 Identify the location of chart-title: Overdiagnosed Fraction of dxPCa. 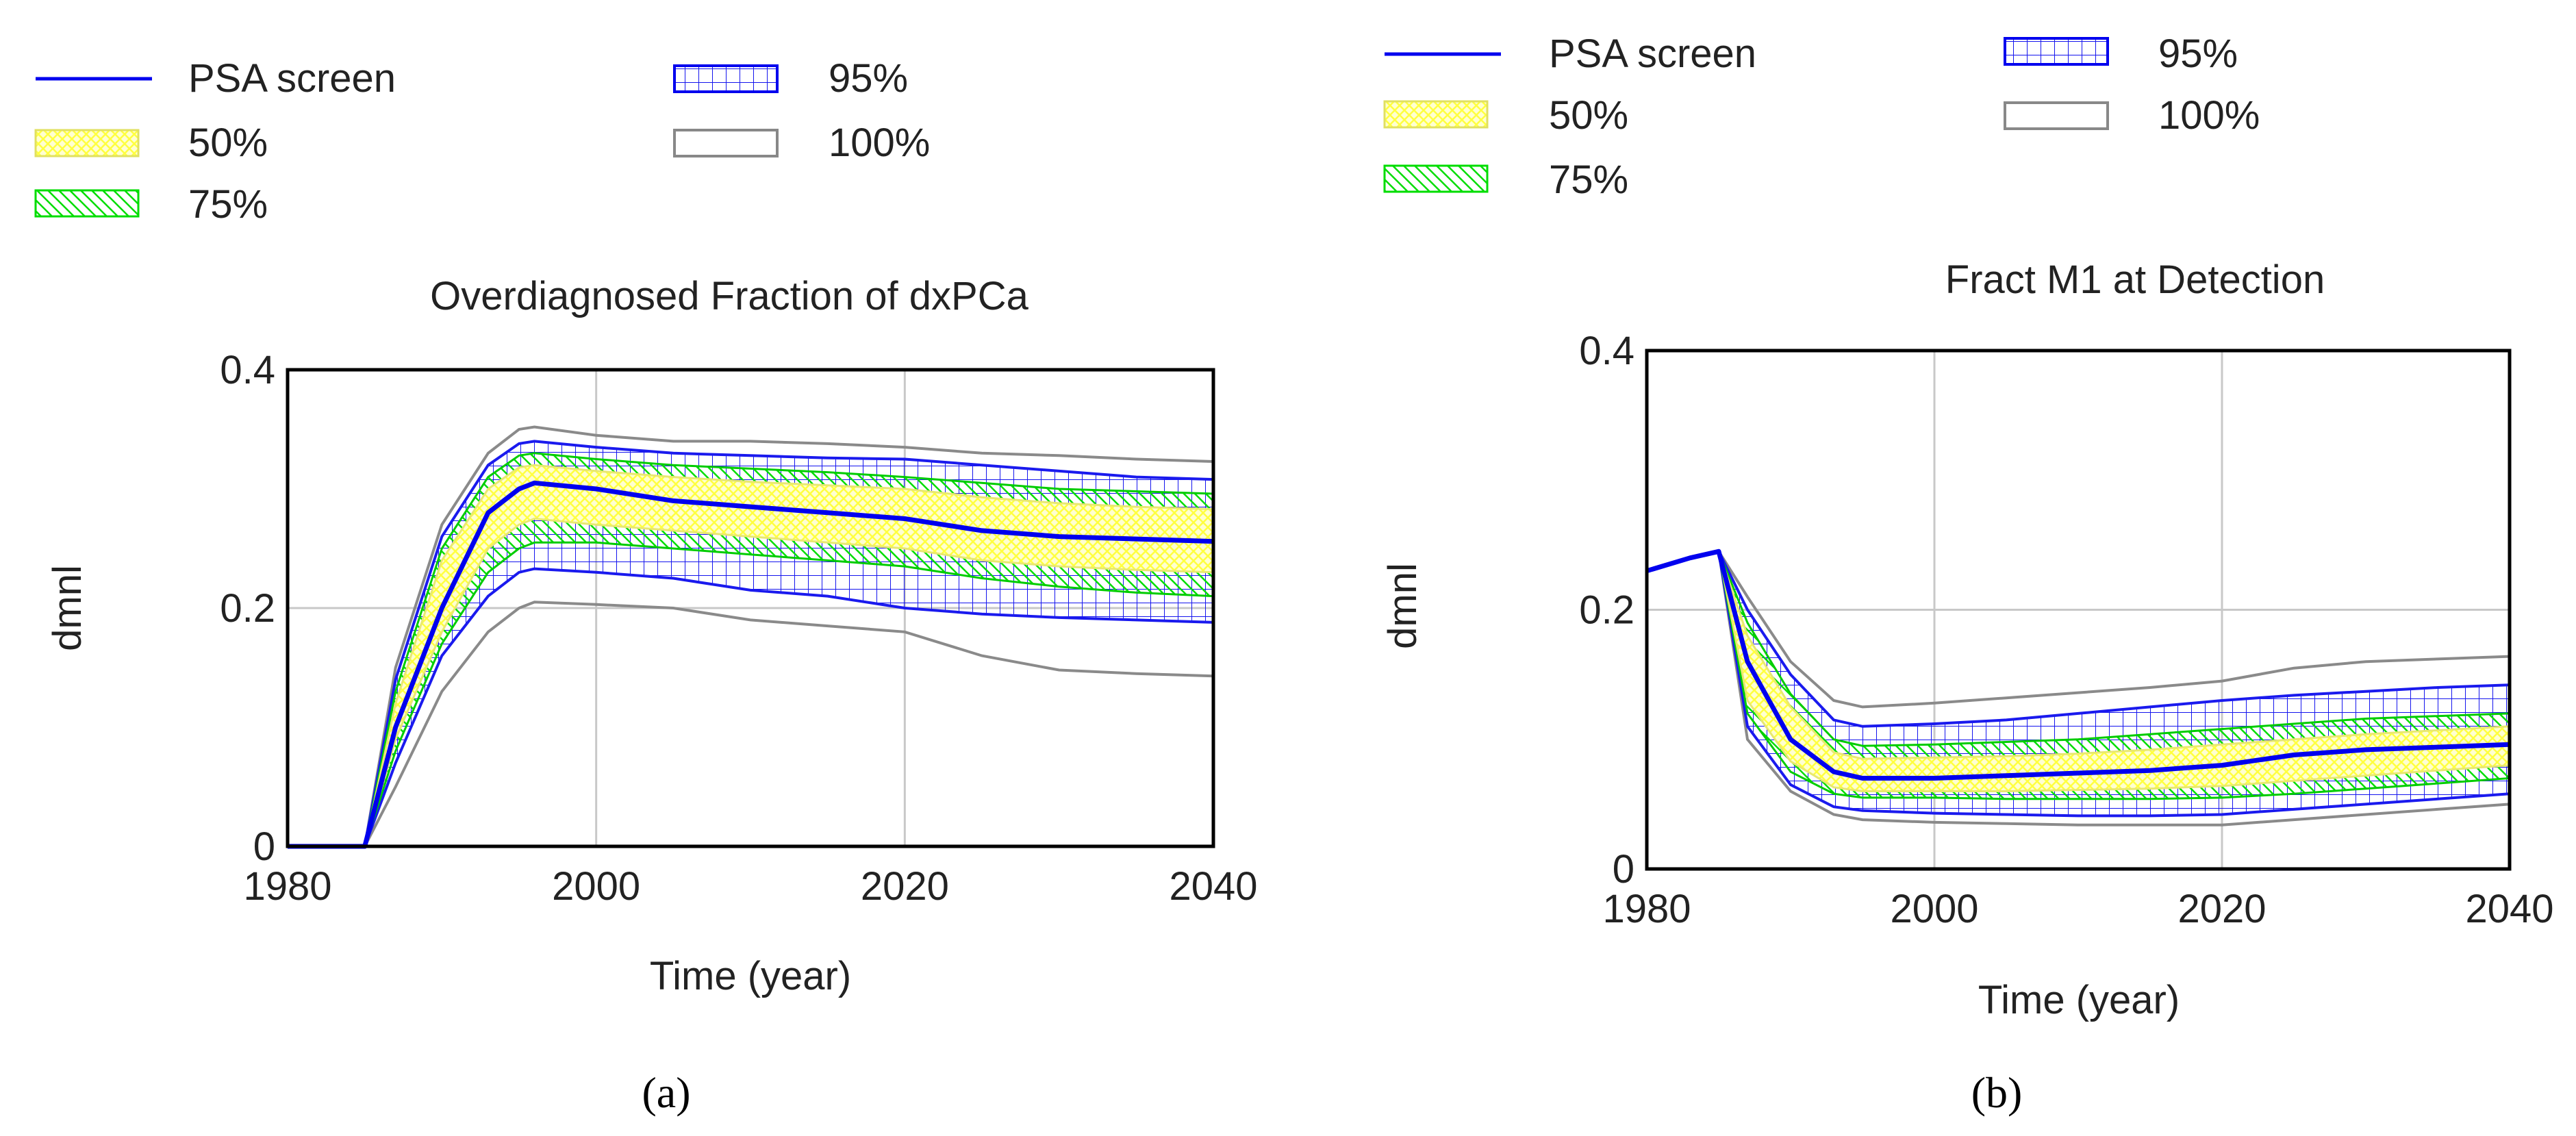
(729, 296).